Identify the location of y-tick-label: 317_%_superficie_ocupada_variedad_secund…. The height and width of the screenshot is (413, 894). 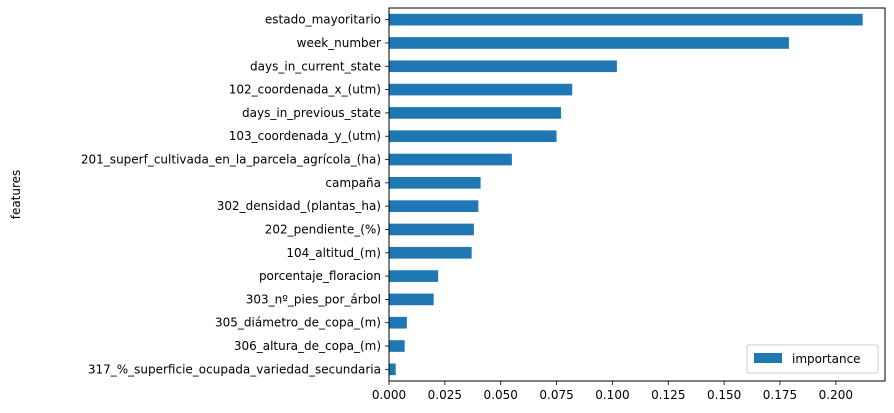
(234, 369).